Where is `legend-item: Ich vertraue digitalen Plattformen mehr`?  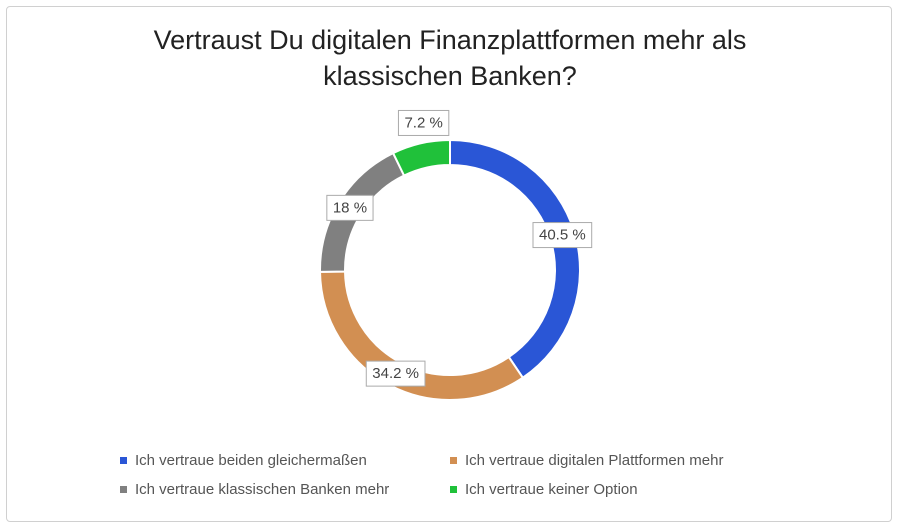
legend-item: Ich vertraue digitalen Plattformen mehr is located at coordinates (635, 460).